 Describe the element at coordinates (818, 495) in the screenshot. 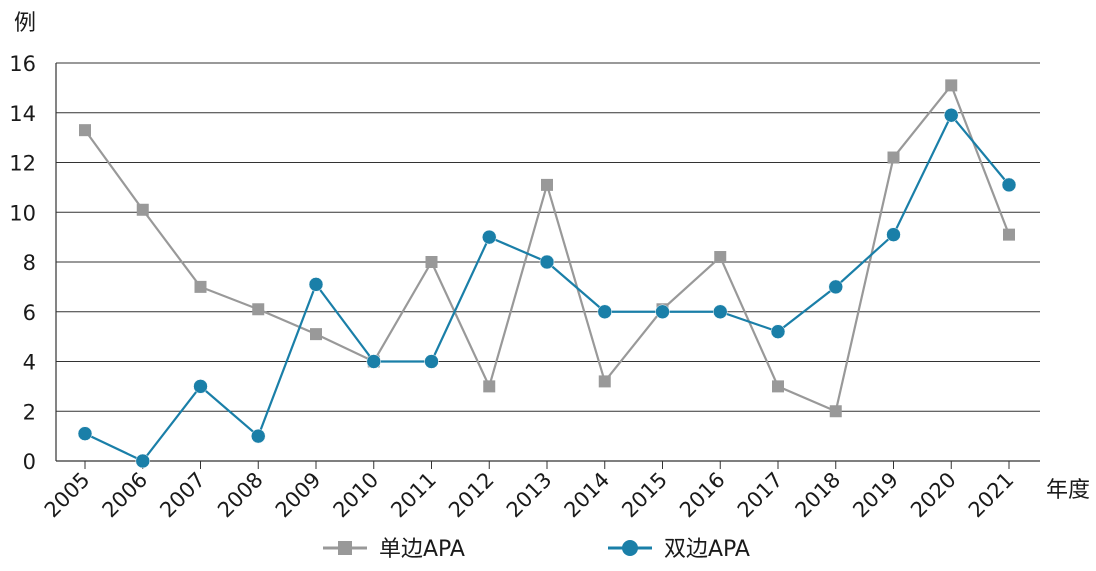

I see `x-tick-label: 2018` at that location.